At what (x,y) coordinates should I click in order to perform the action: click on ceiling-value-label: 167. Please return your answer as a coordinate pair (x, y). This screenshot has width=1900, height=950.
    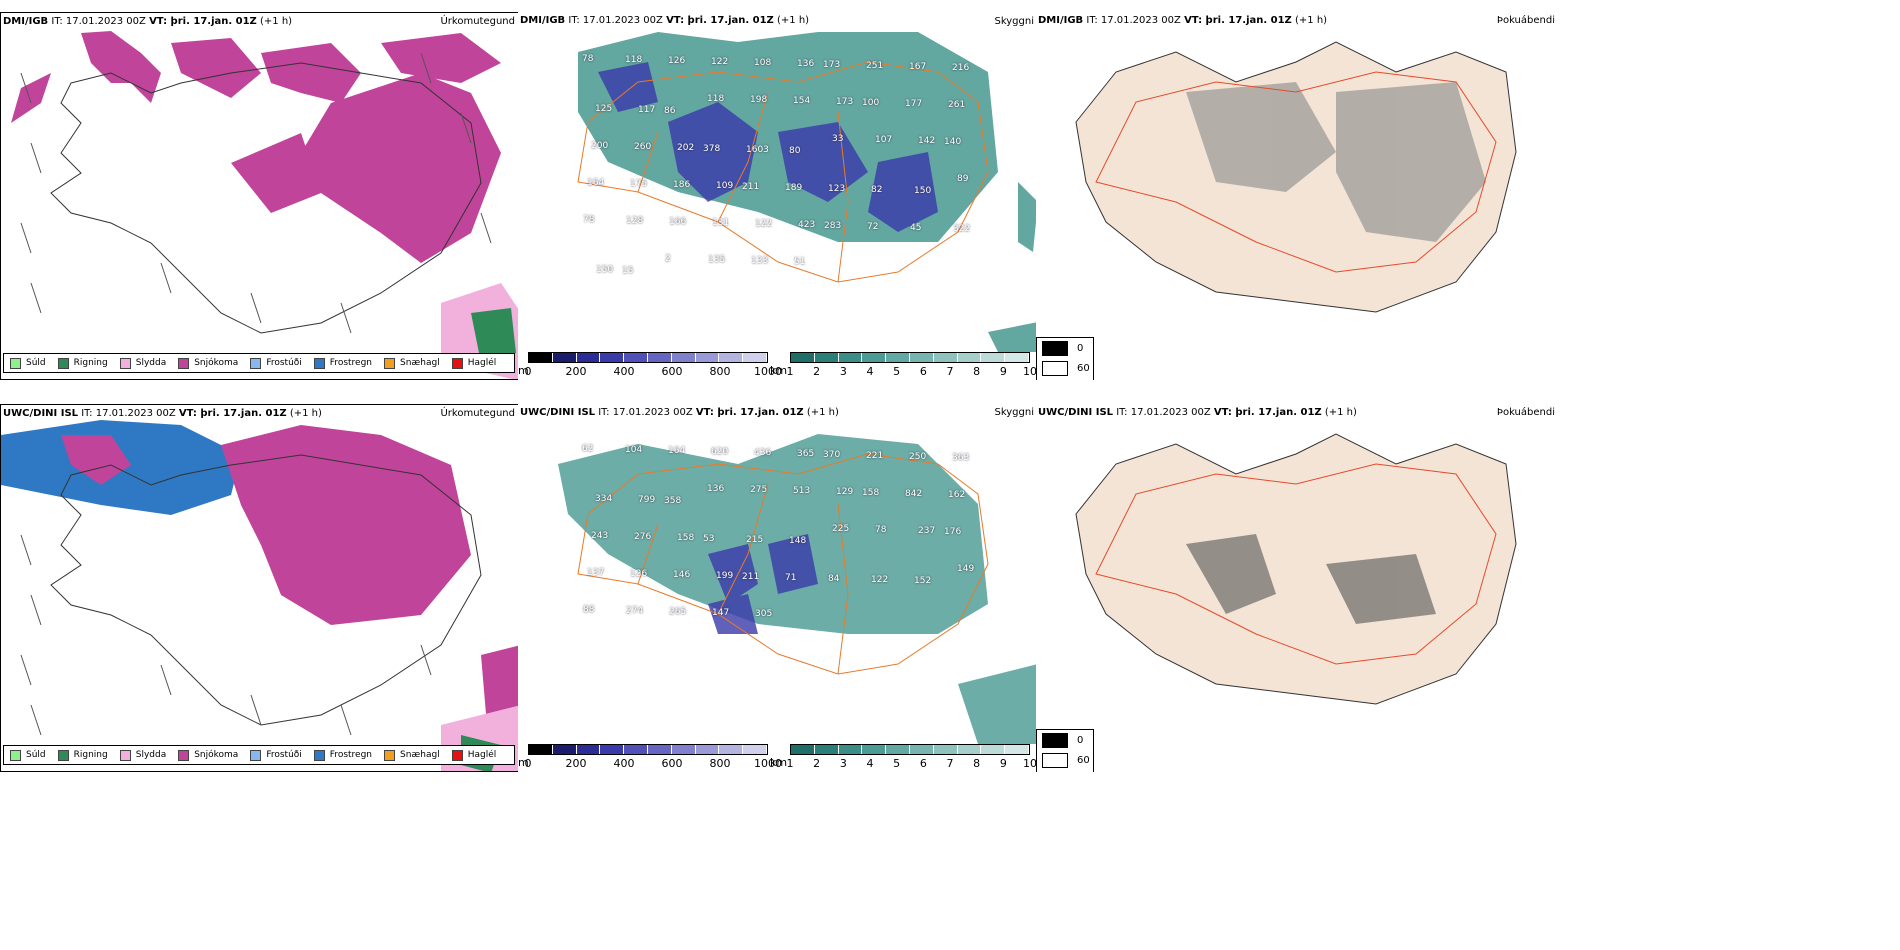
    Looking at the image, I should click on (918, 67).